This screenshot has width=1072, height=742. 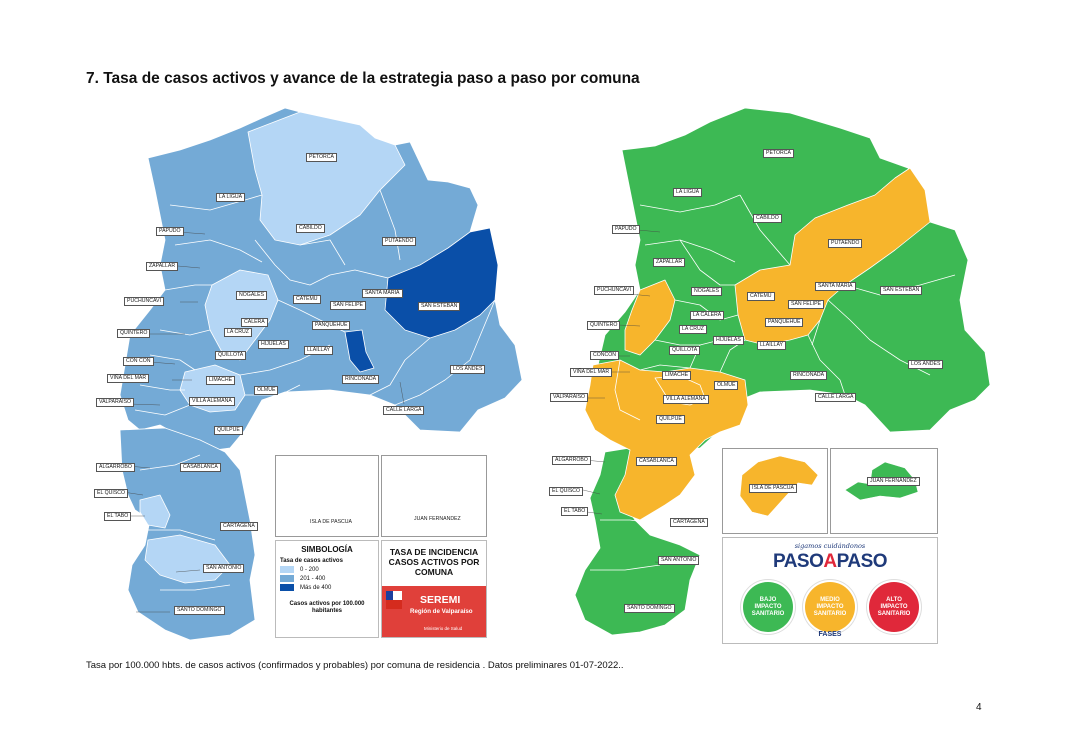 What do you see at coordinates (394, 600) in the screenshot?
I see `chile-flag-icon` at bounding box center [394, 600].